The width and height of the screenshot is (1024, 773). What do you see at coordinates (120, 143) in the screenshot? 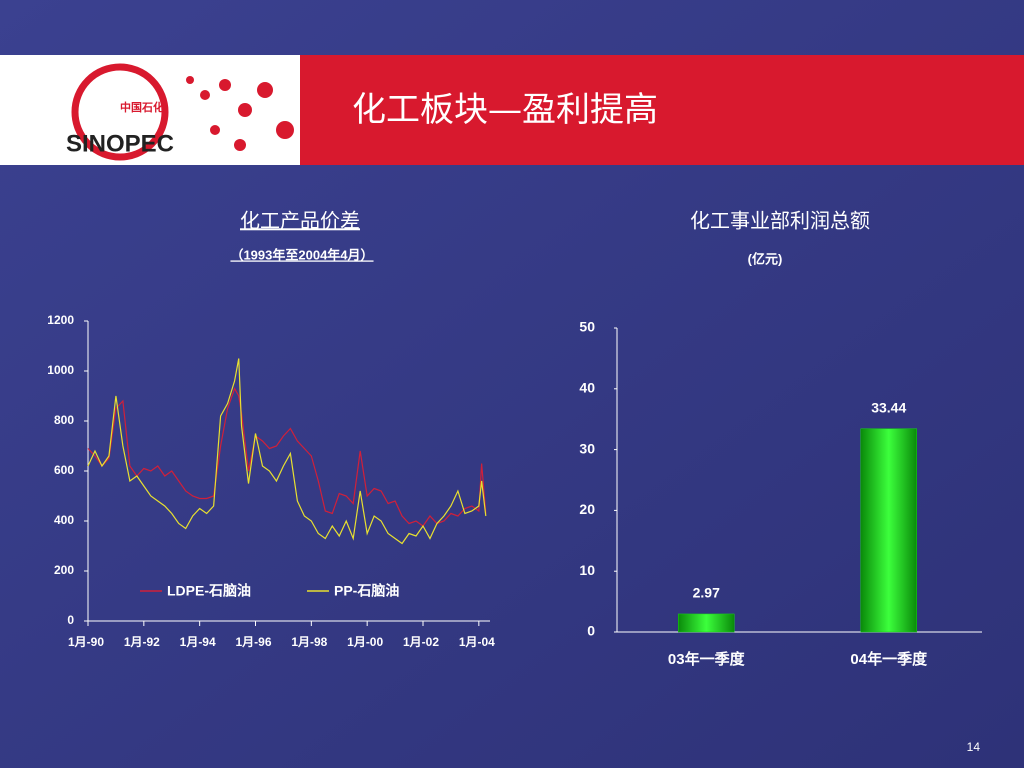
I see `logo-en: SINOPEC` at bounding box center [120, 143].